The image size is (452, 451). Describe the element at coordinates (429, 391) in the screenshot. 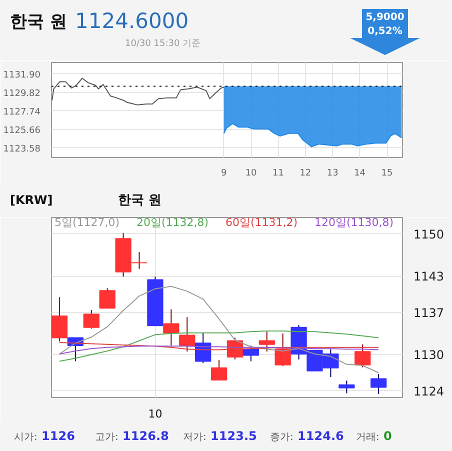

I see `y-tick-label: 1124` at that location.